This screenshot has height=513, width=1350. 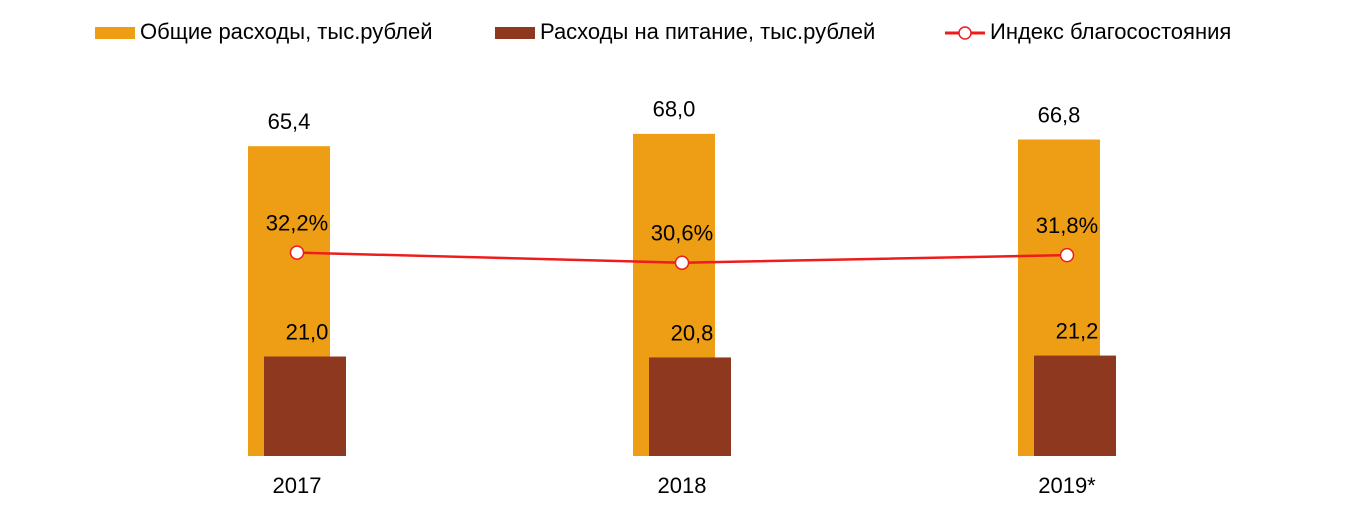 I want to click on data-label: 32,2%, so click(x=297, y=222).